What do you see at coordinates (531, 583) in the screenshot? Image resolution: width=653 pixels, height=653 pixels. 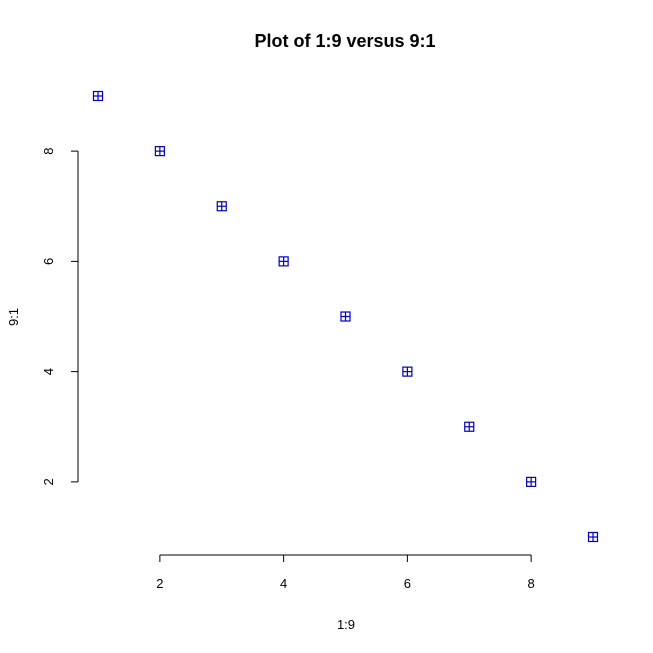 I see `x-tick-label: 8` at bounding box center [531, 583].